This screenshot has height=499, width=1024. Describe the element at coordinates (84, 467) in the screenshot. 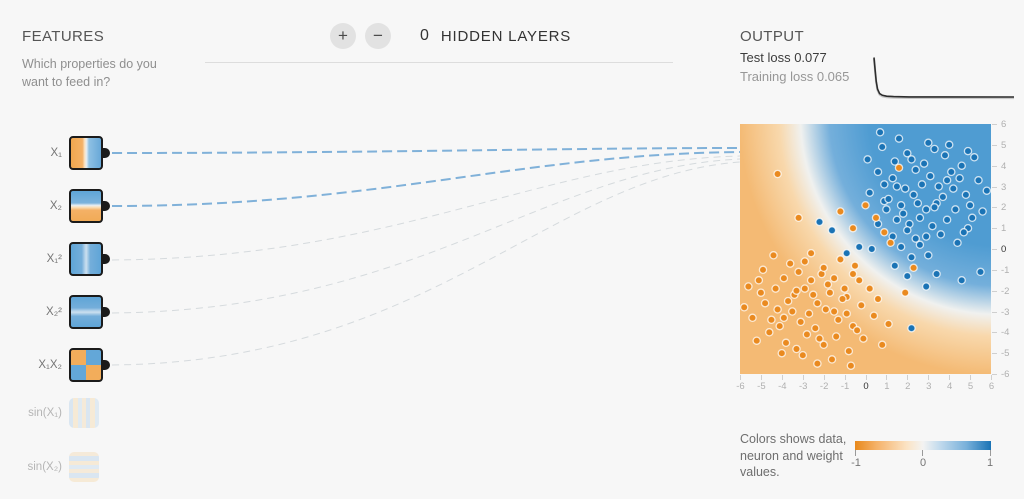

I see `feature-thumb-sinx2` at that location.